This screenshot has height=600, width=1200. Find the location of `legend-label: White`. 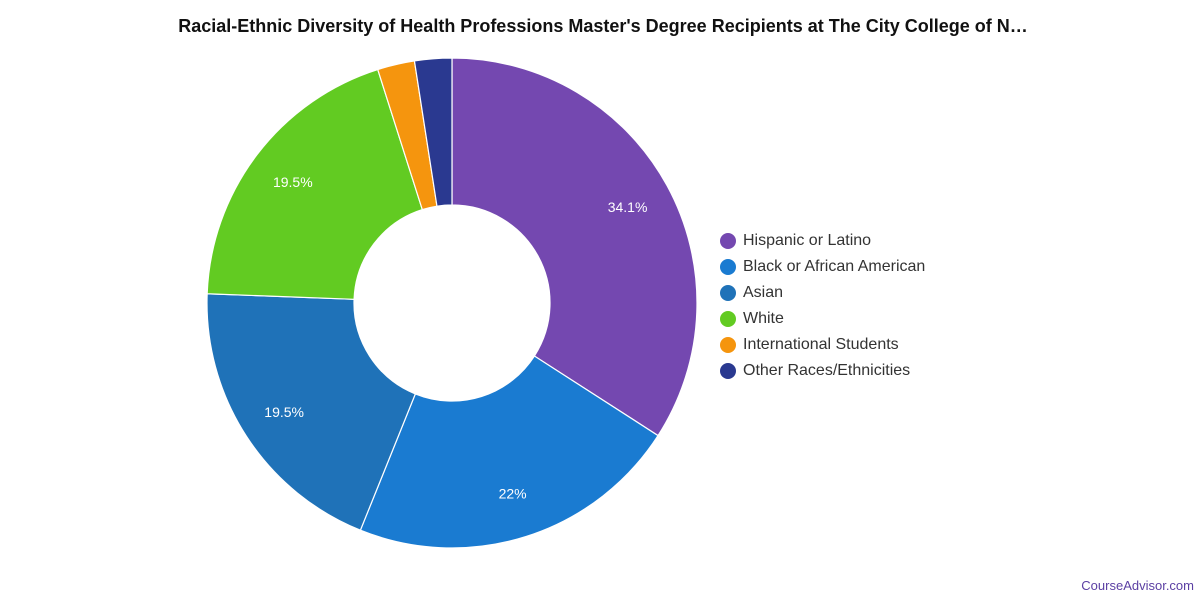

legend-label: White is located at coordinates (763, 318).